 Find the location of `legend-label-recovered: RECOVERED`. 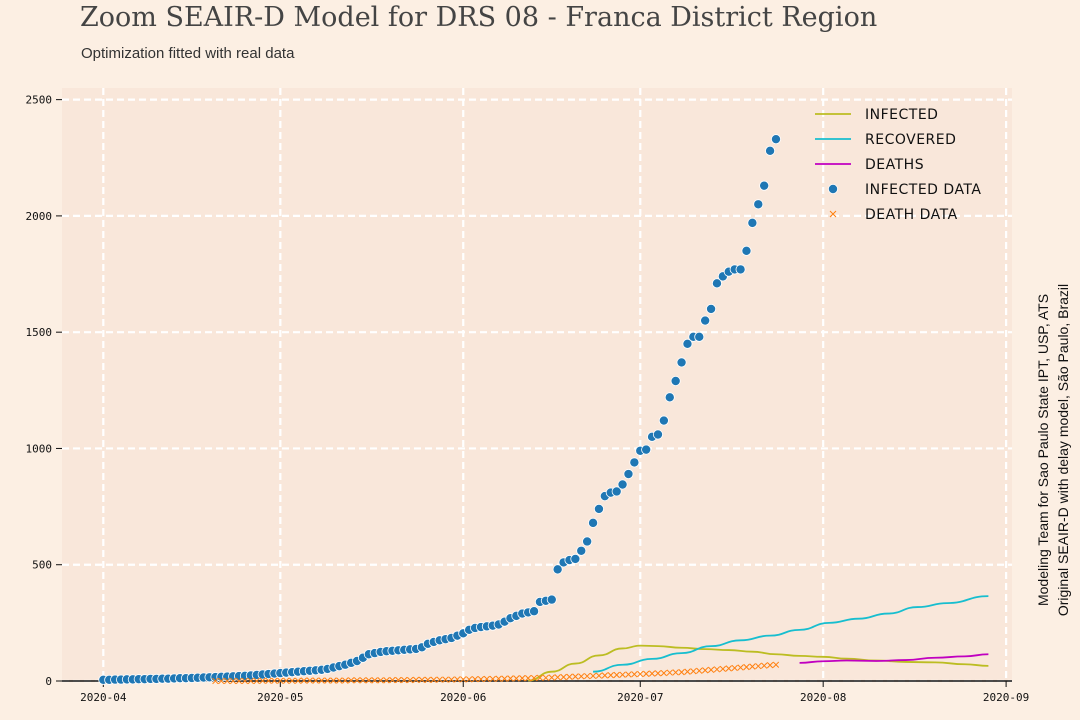

legend-label-recovered: RECOVERED is located at coordinates (910, 140).